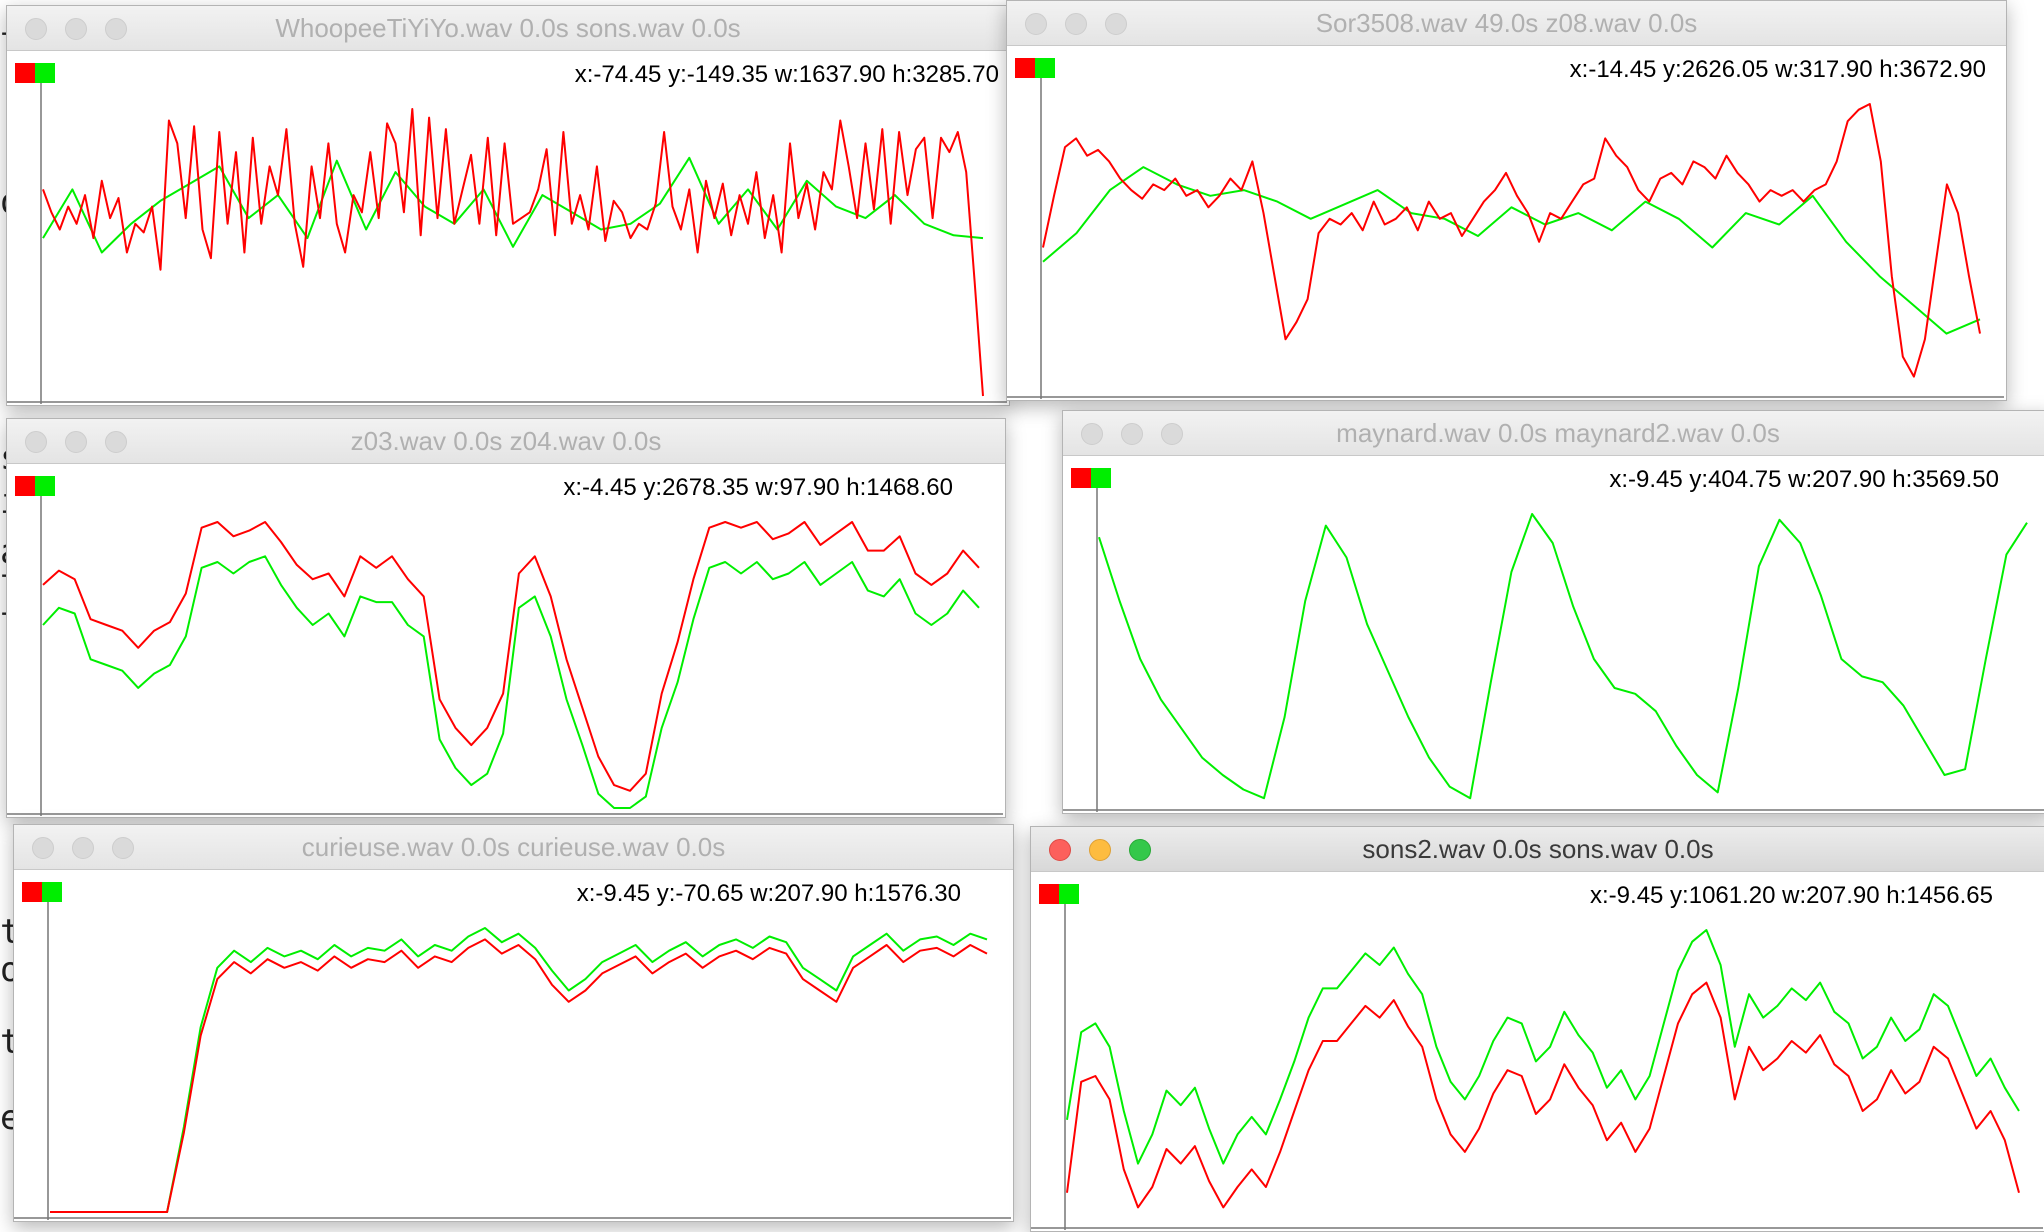 Image resolution: width=2044 pixels, height=1232 pixels. I want to click on window-title: z03.wav 0.0s z04.wav 0.0s, so click(506, 441).